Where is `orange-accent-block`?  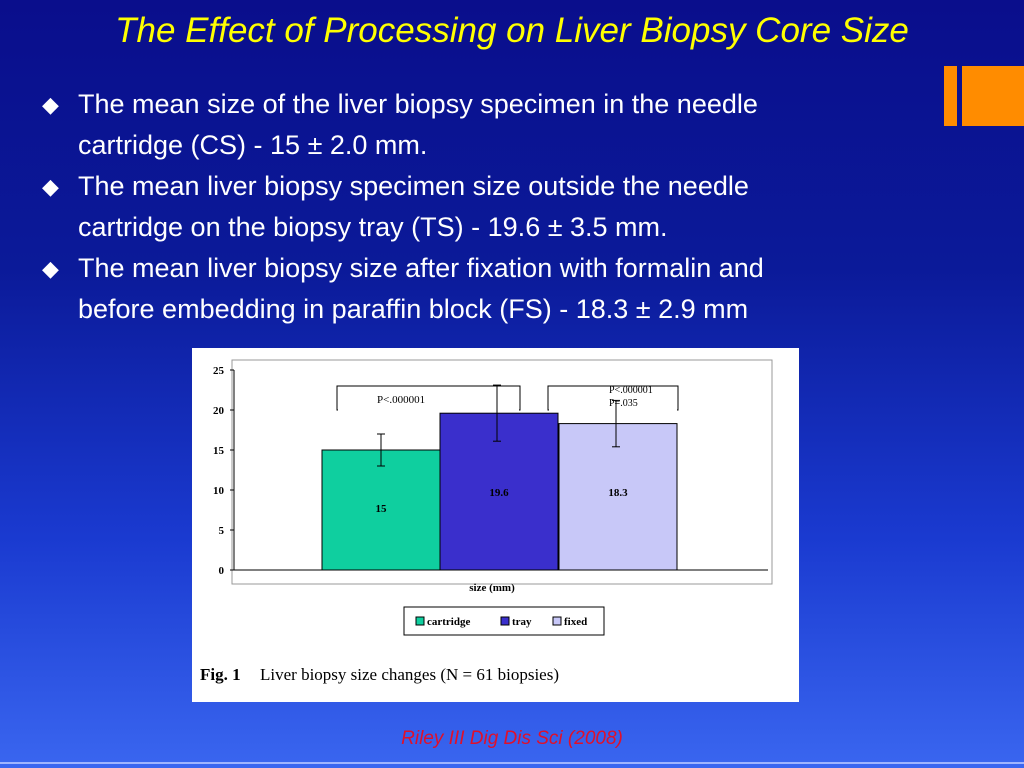
orange-accent-block is located at coordinates (993, 96).